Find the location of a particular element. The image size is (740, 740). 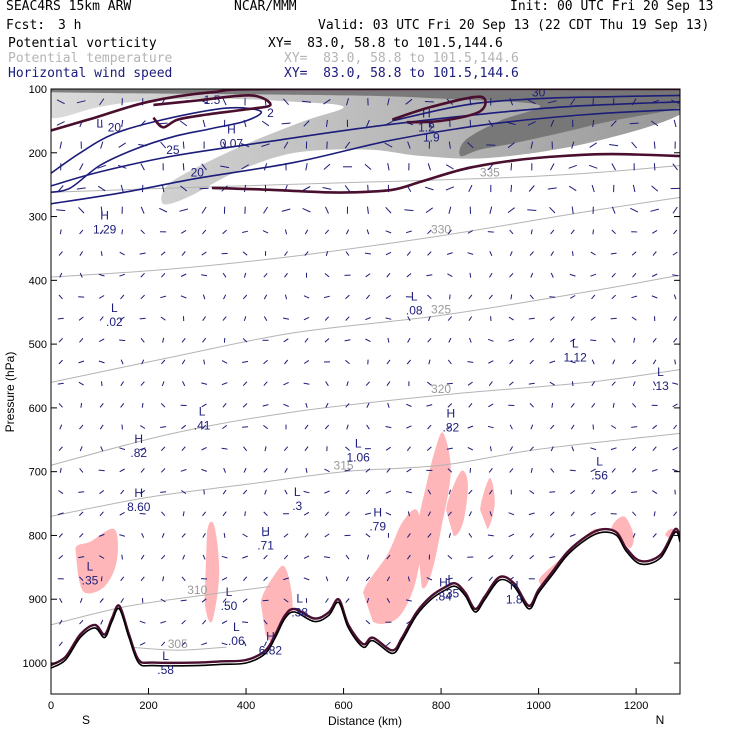

extremum-value: .82 is located at coordinates (138, 453).